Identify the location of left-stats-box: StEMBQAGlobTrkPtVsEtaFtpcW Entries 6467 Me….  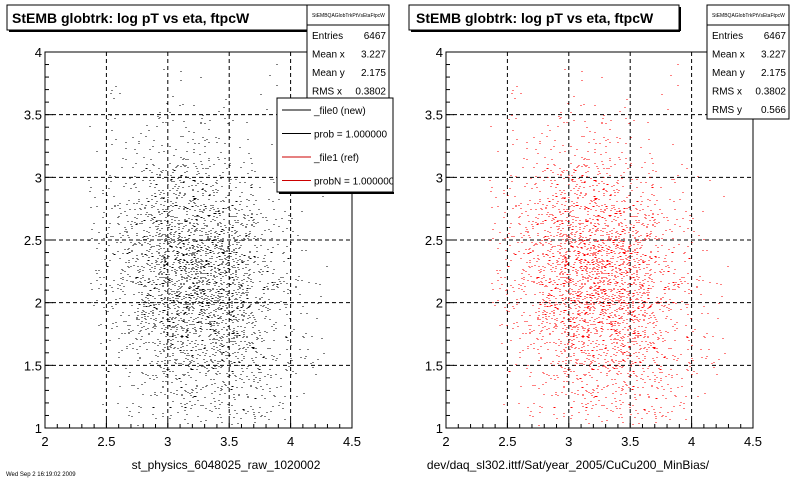
(348, 53).